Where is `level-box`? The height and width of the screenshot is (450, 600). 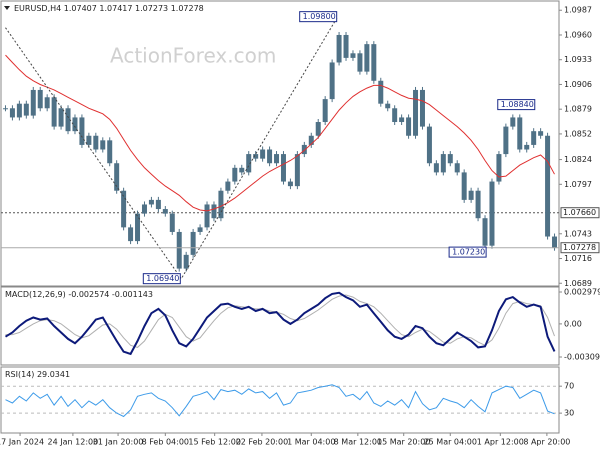 level-box is located at coordinates (580, 213).